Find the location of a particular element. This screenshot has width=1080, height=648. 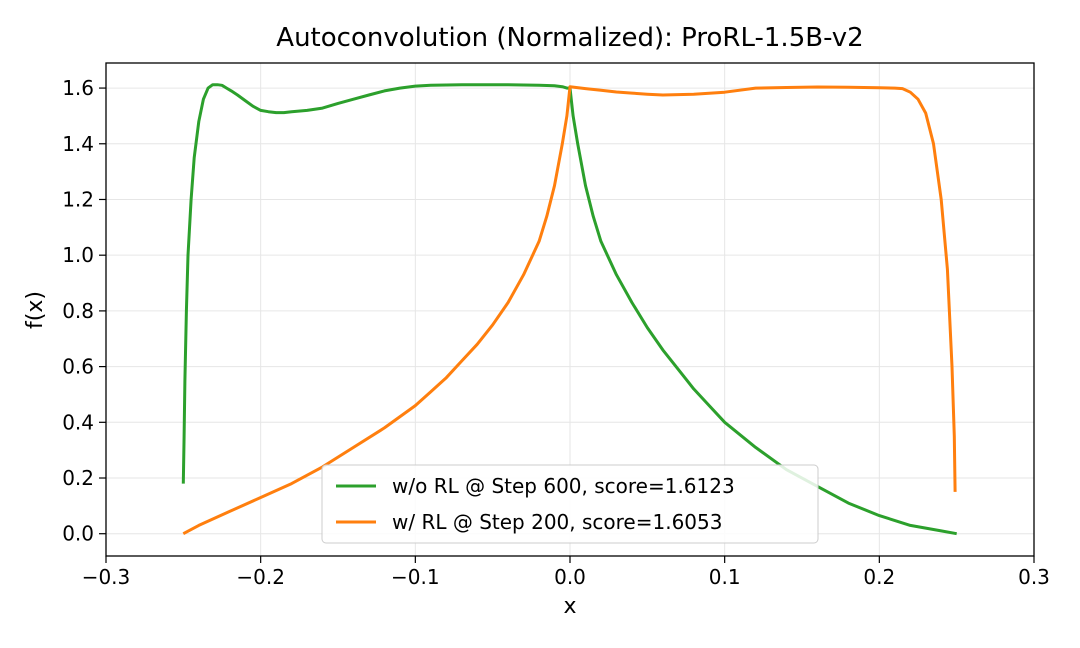

y-tick-label: 1.2 is located at coordinates (78, 199).